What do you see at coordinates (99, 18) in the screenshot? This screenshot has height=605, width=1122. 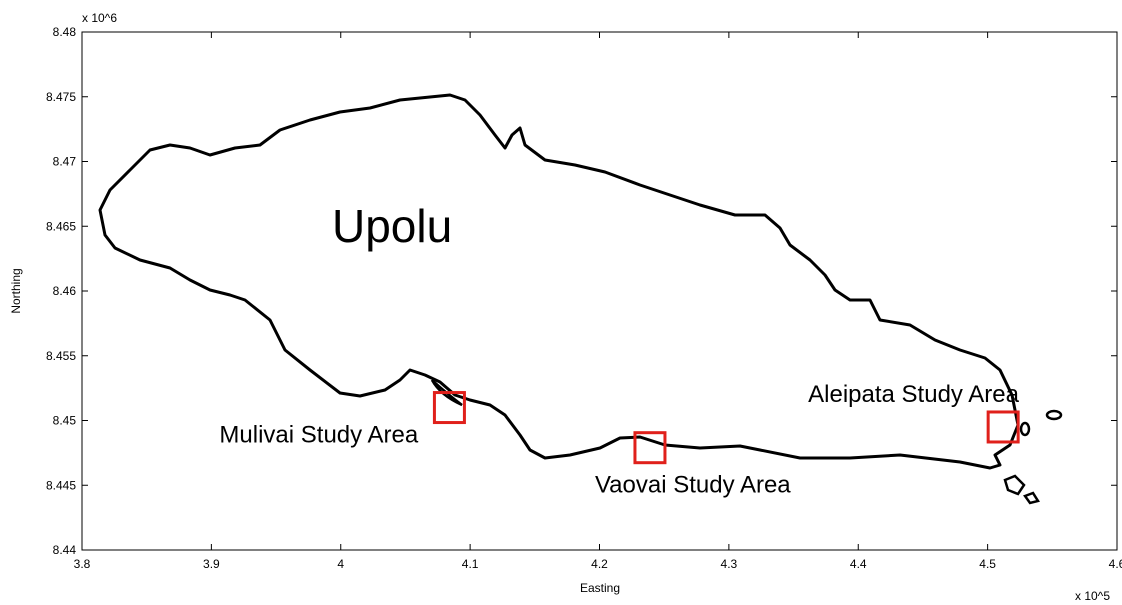 I see `y-exponent: x 10^6` at bounding box center [99, 18].